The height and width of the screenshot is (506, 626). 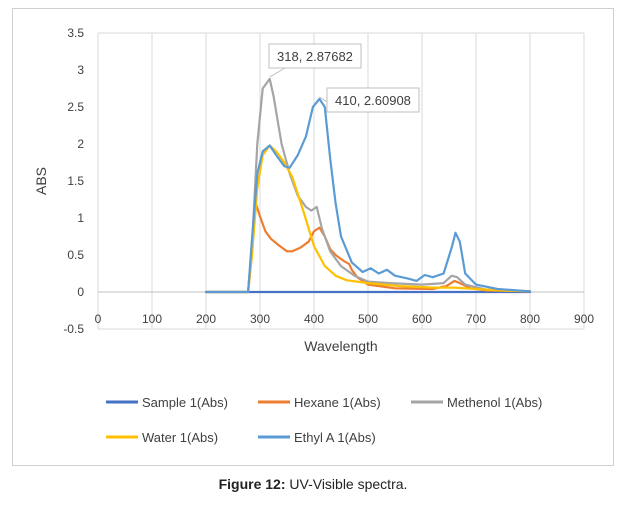 I want to click on y-tick-label: 3.5, so click(x=75, y=33).